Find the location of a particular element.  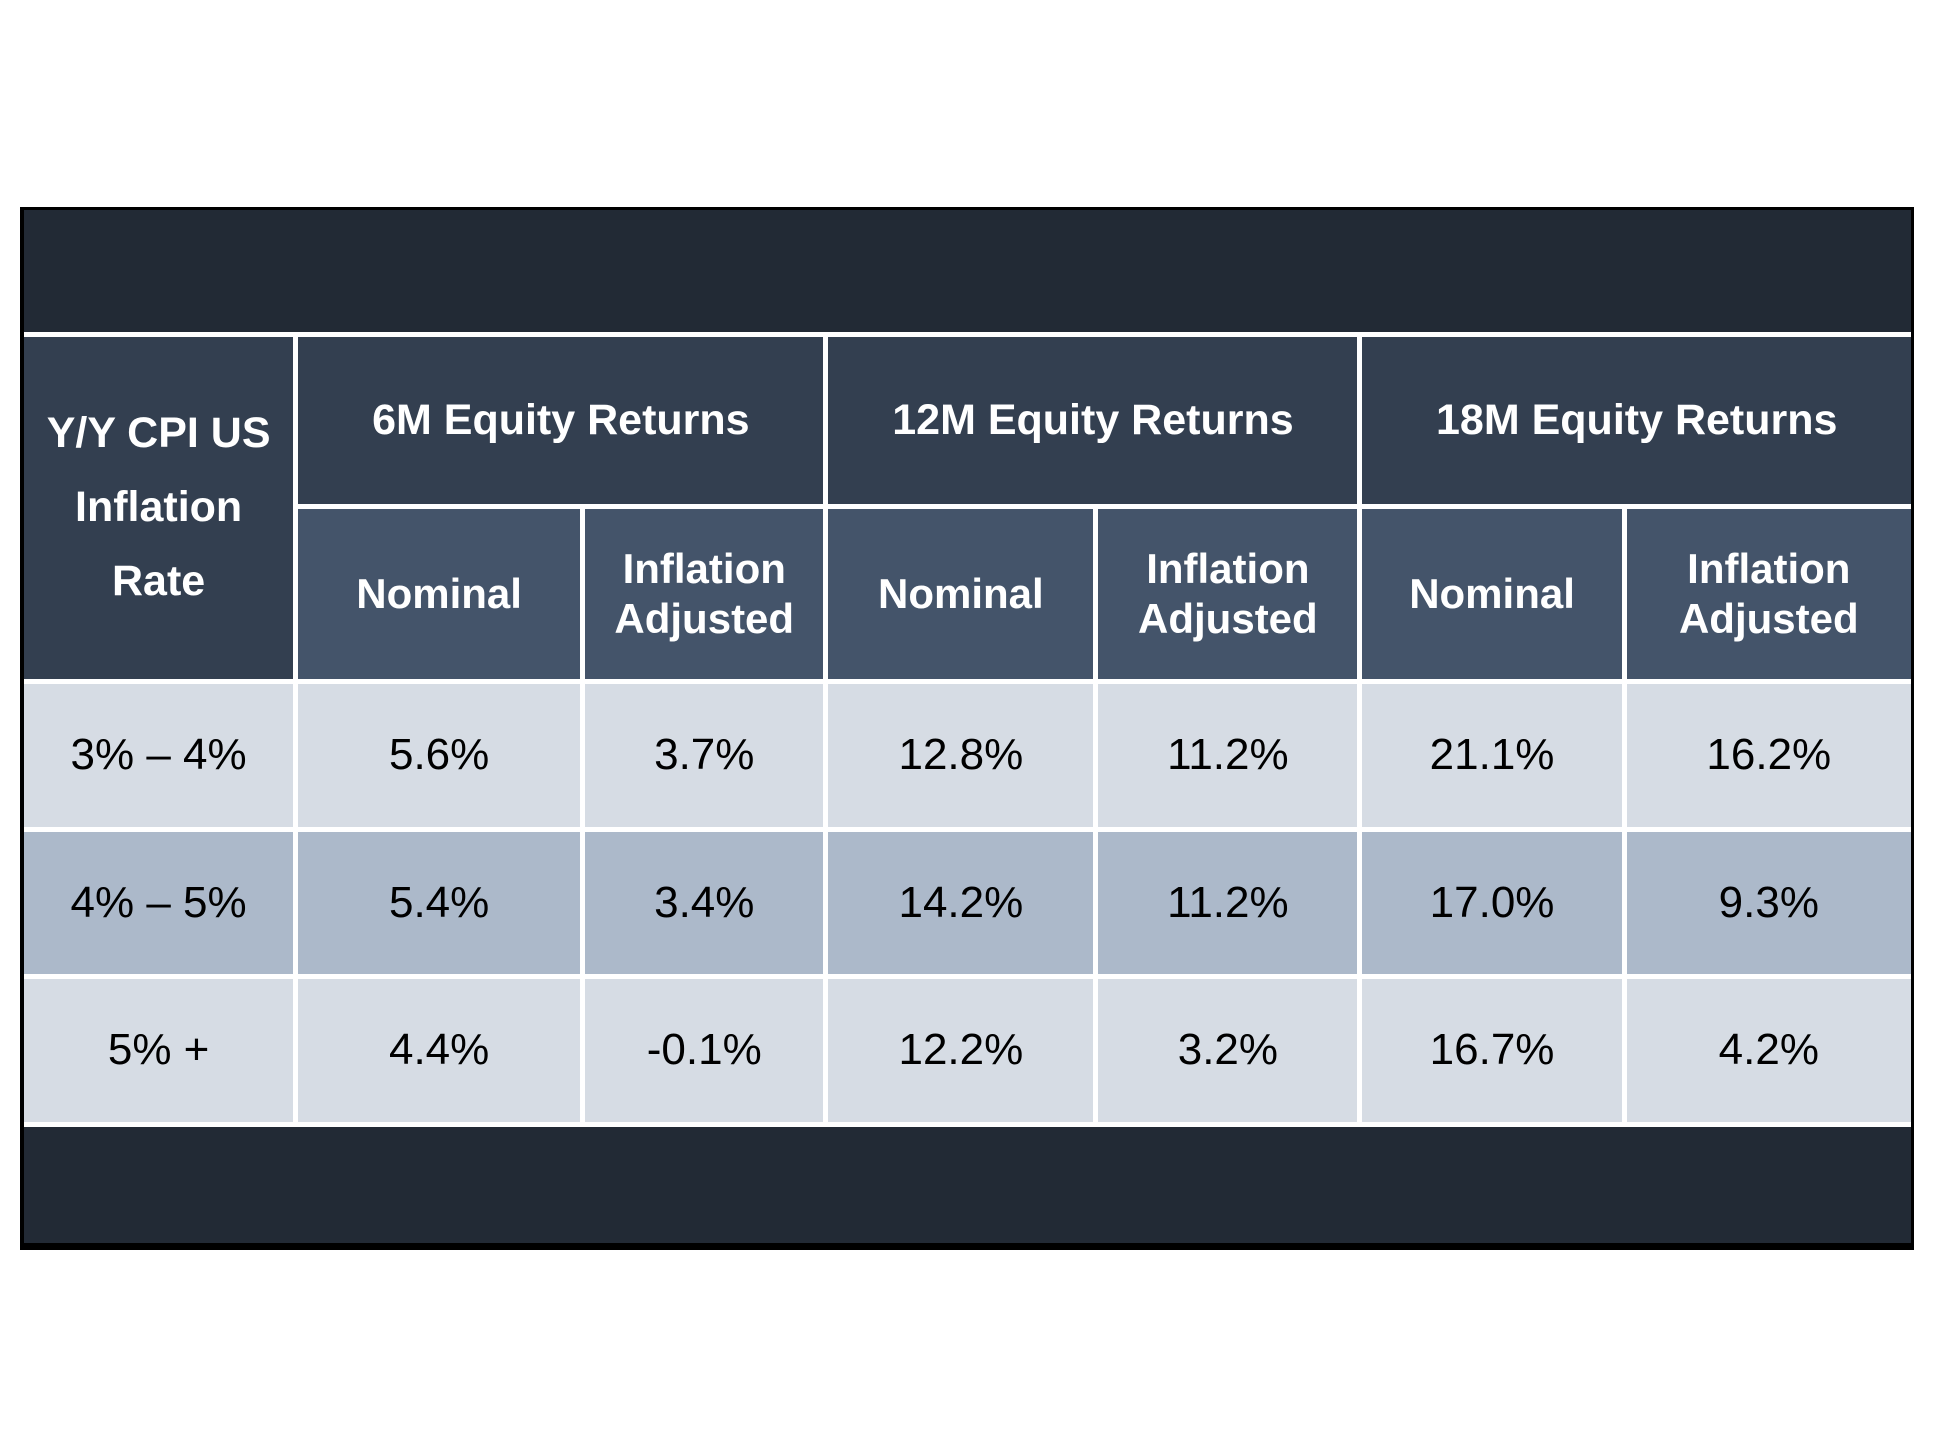

data-cell: 3.7% is located at coordinates (704, 755).